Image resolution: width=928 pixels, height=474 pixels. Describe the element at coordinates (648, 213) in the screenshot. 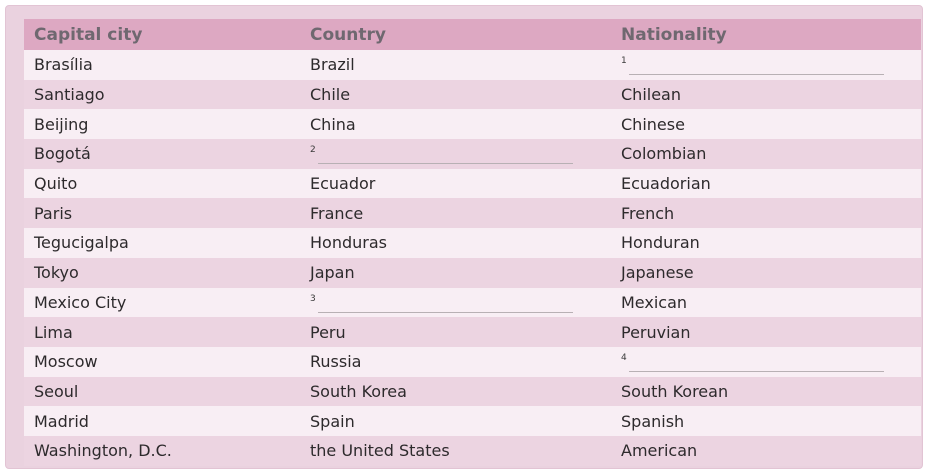

I see `nationality-cell: French` at that location.